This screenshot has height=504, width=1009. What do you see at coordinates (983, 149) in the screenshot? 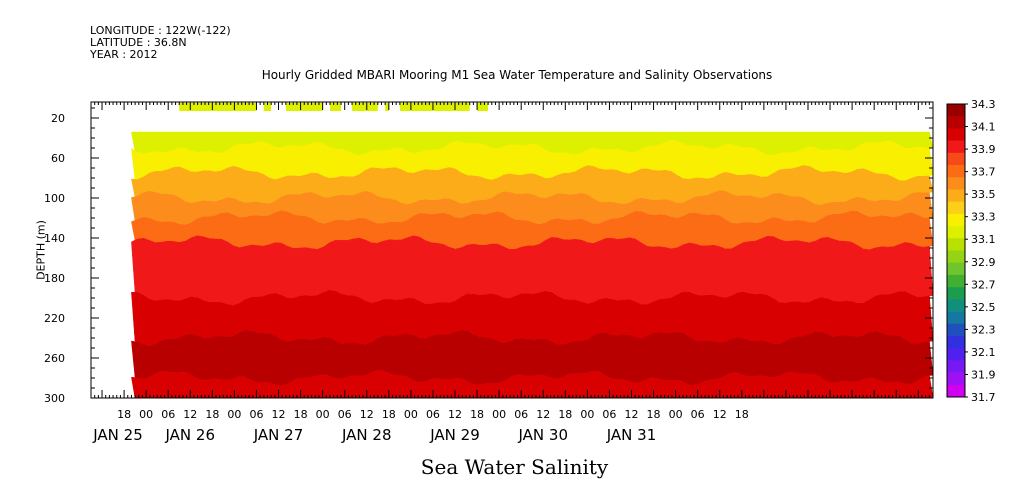
I see `colorbar-label: 33.9` at bounding box center [983, 149].